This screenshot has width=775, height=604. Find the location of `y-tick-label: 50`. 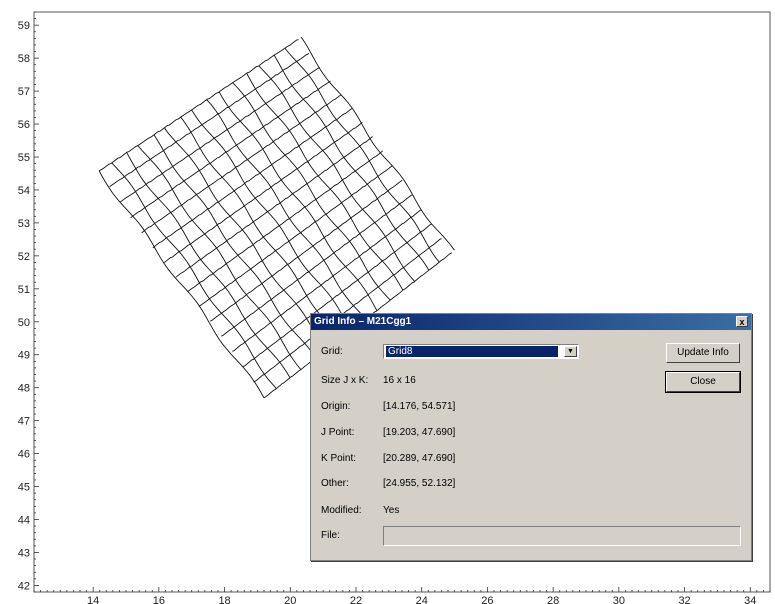

y-tick-label: 50 is located at coordinates (24, 323).